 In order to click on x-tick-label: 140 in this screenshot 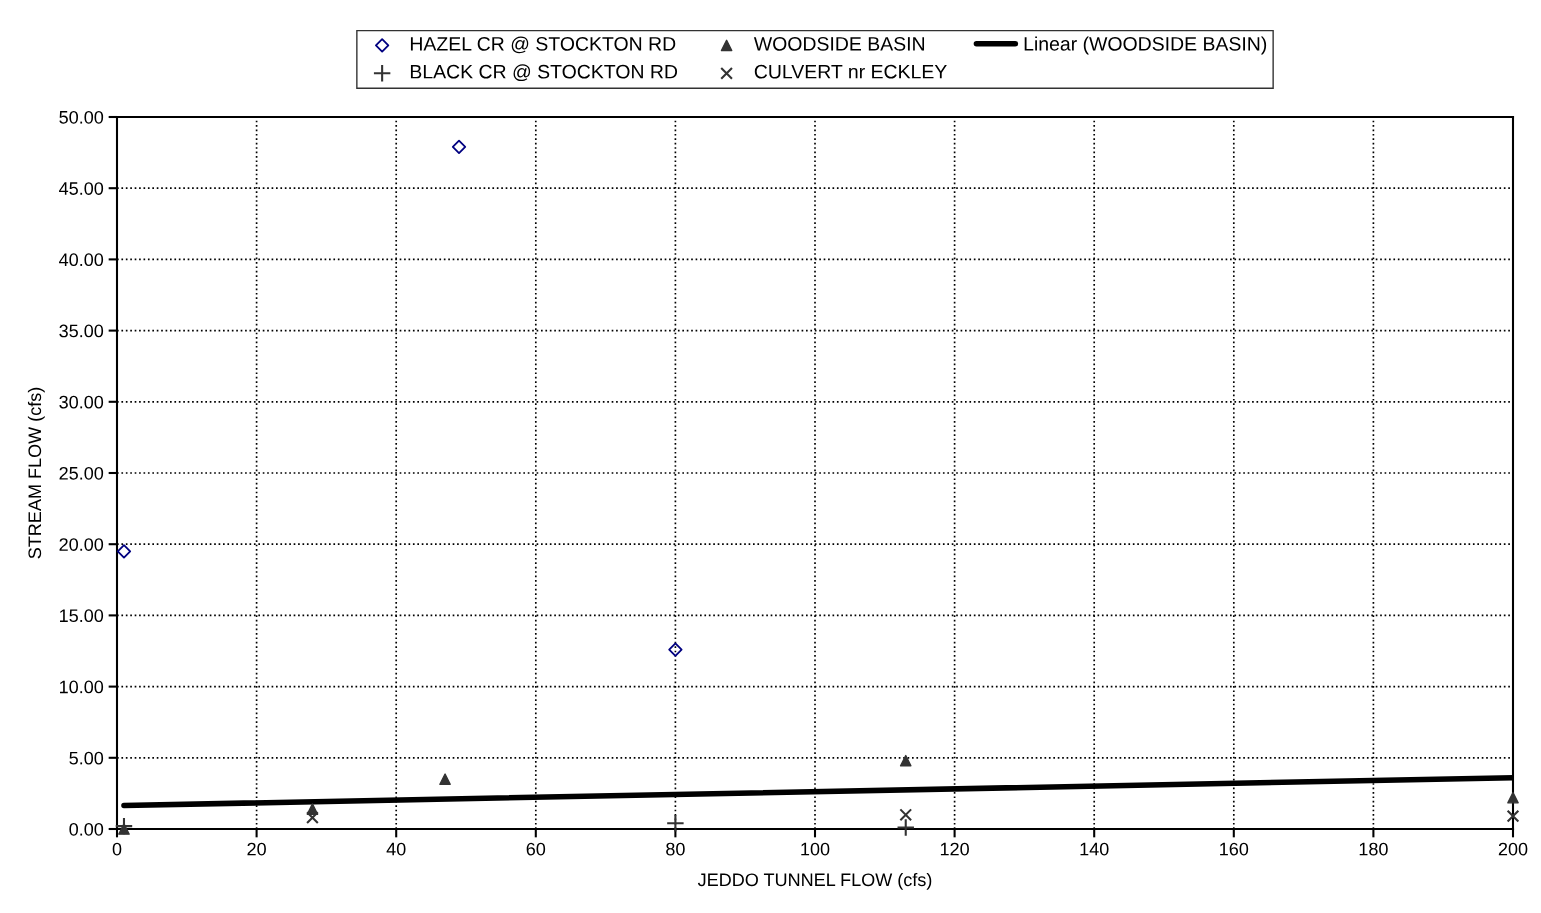, I will do `click(1094, 849)`.